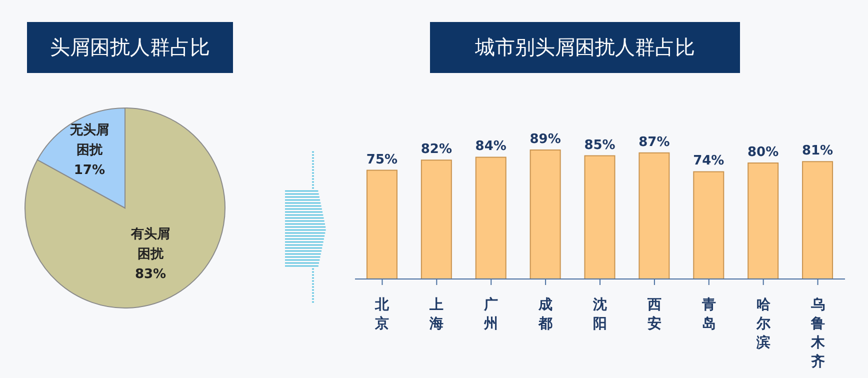  Describe the element at coordinates (436, 150) in the screenshot. I see `data-label: 82%` at that location.